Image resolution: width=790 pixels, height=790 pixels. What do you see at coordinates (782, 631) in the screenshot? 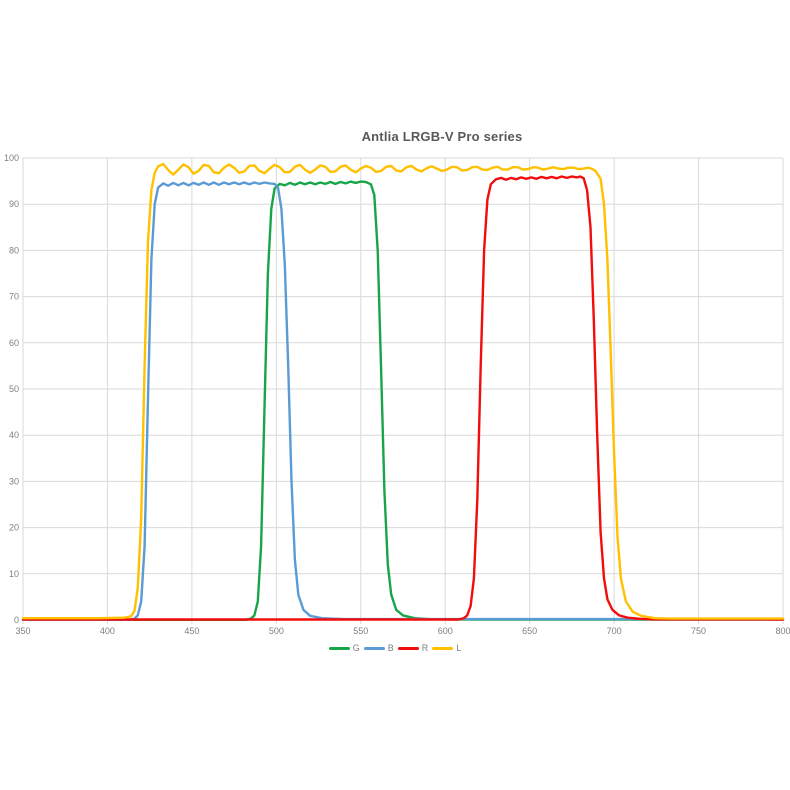
I see `x-tick-label: 800` at bounding box center [782, 631].